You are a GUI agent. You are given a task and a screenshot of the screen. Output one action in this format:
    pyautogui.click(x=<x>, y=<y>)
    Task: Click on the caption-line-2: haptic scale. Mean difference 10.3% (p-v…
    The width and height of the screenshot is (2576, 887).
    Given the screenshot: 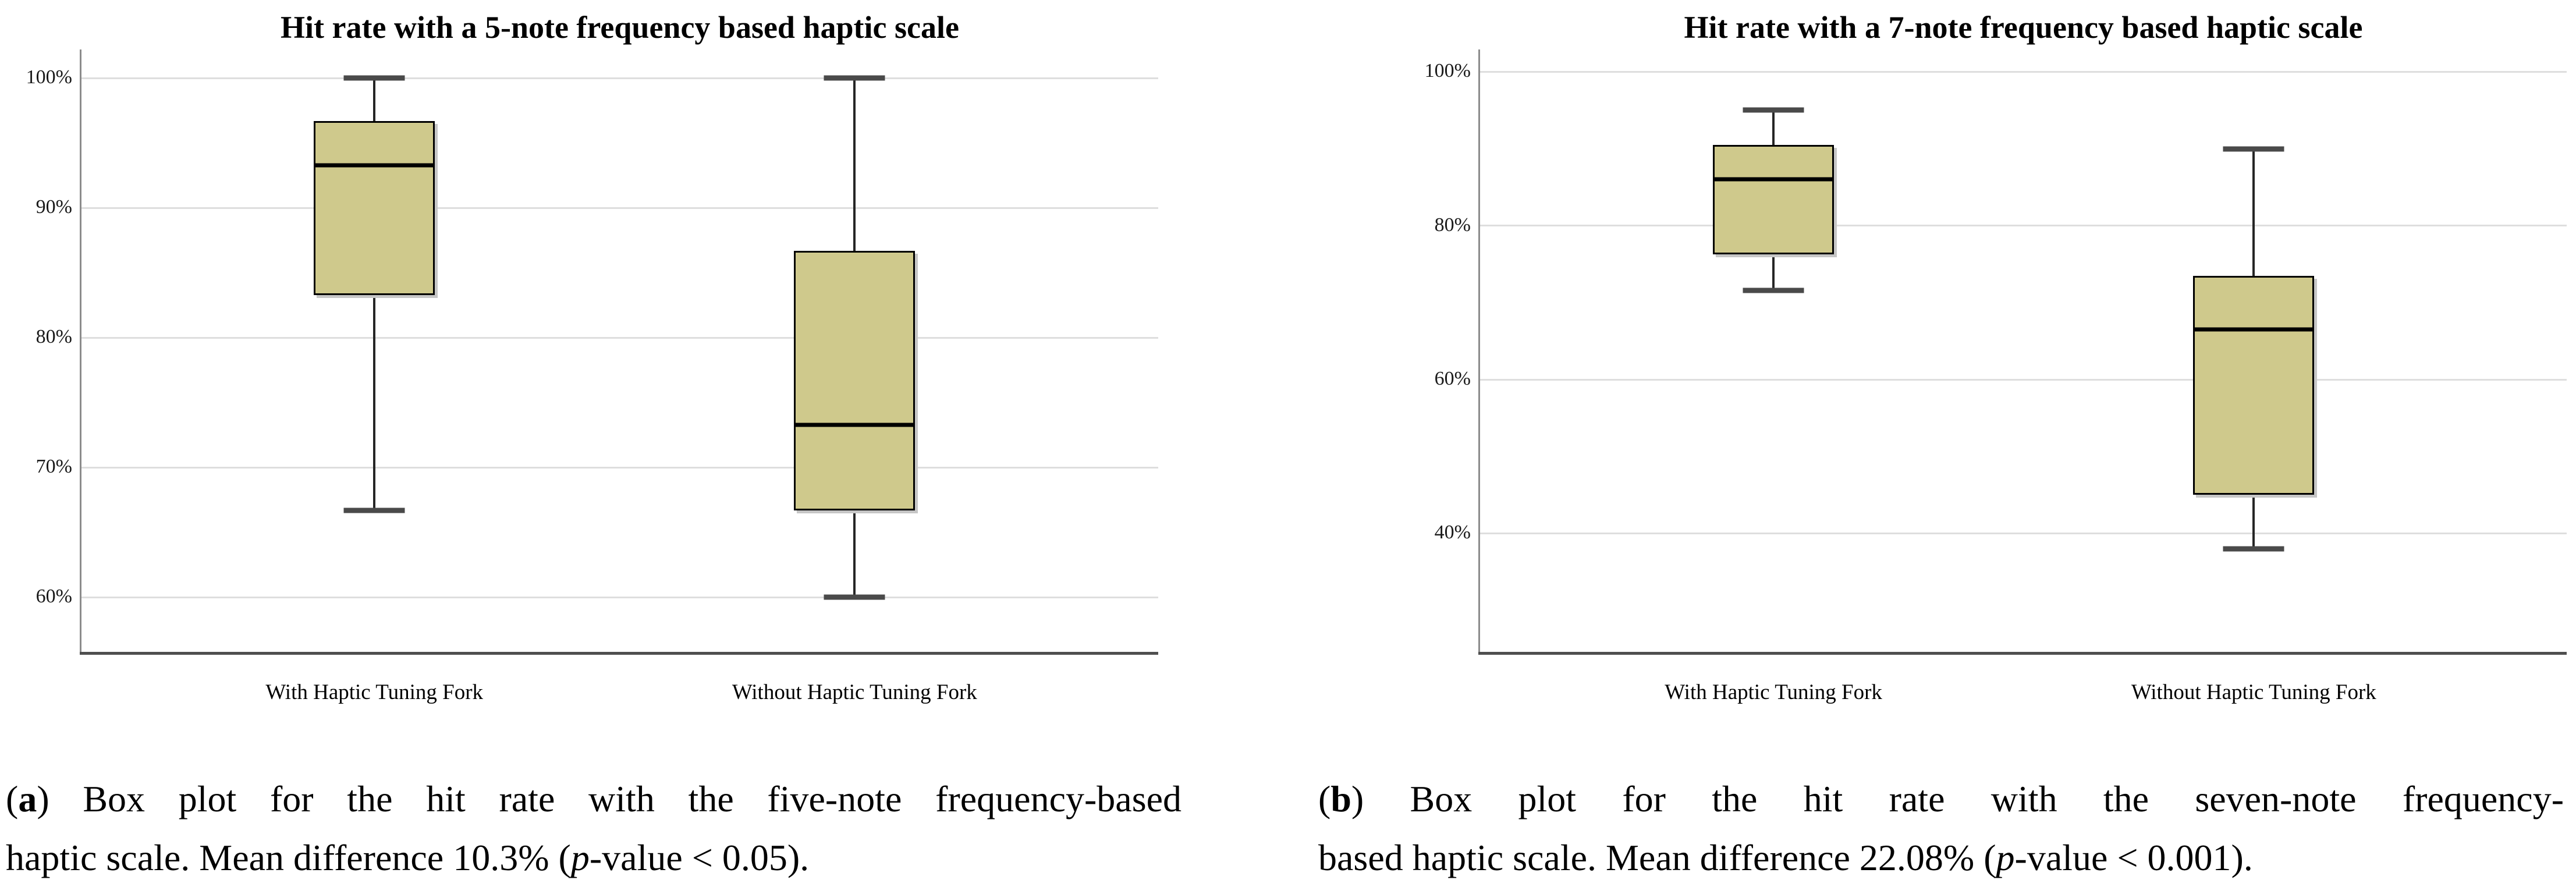 What is the action you would take?
    pyautogui.click(x=593, y=857)
    